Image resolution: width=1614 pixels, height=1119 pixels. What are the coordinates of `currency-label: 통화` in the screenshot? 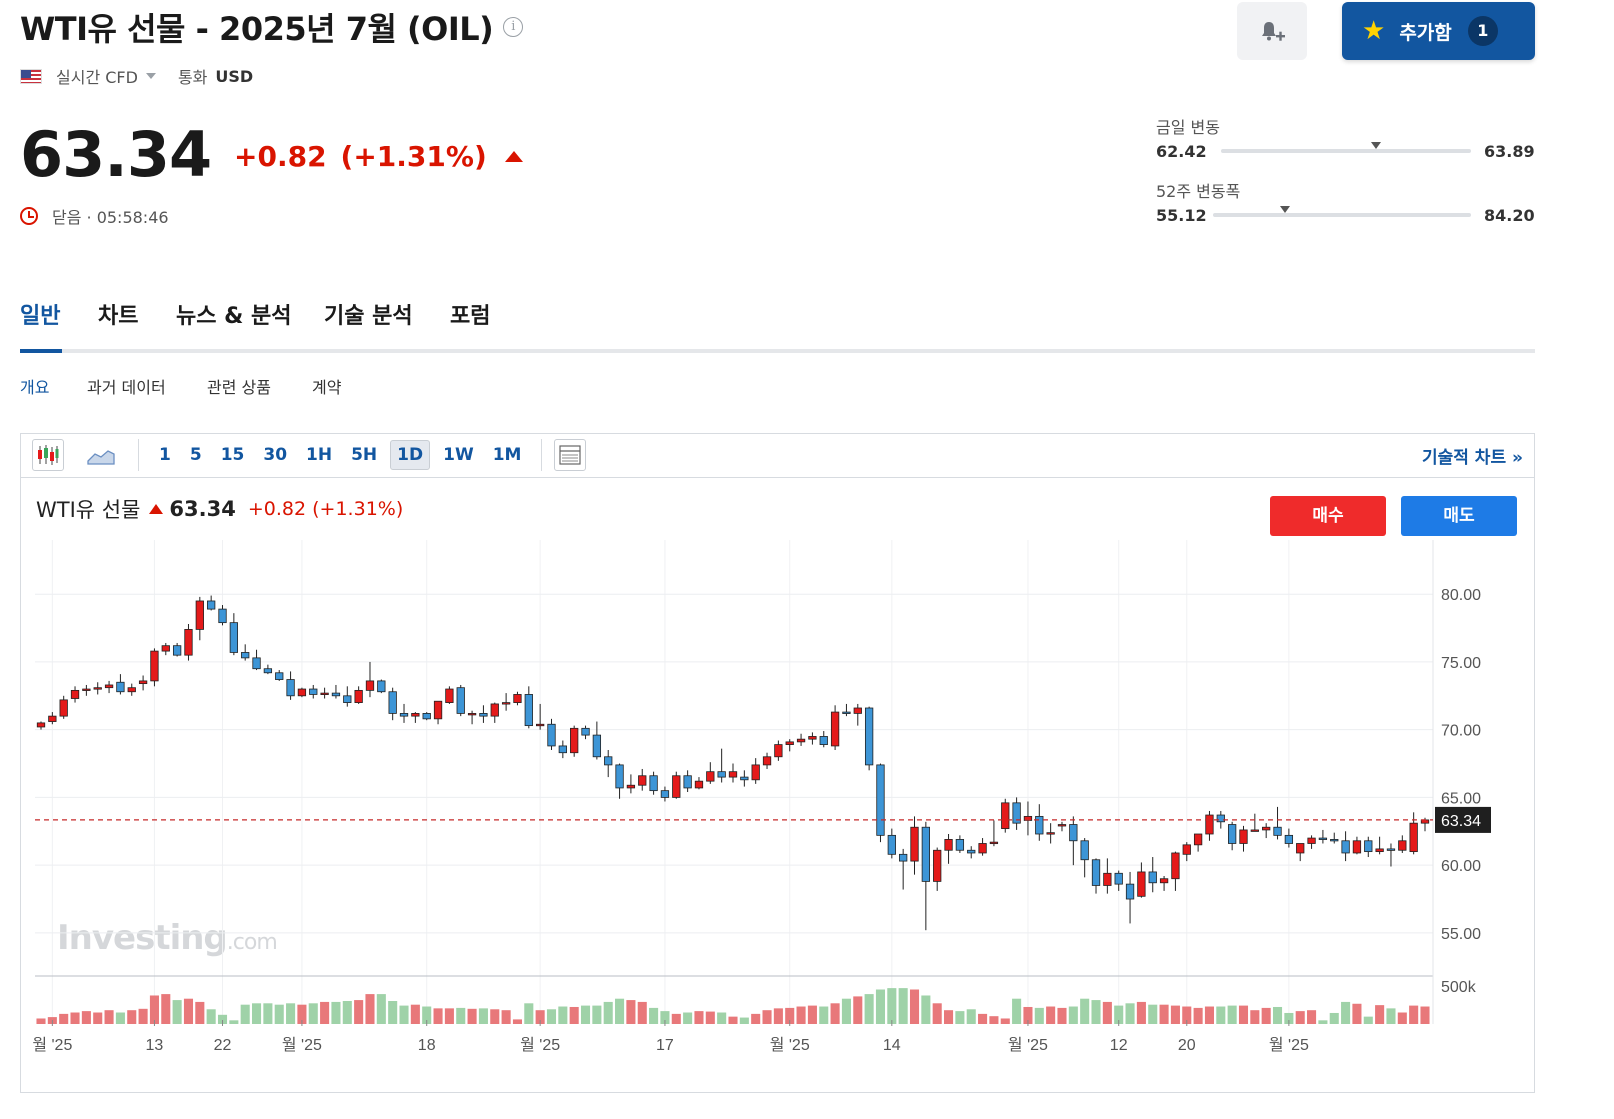 It's located at (192, 77).